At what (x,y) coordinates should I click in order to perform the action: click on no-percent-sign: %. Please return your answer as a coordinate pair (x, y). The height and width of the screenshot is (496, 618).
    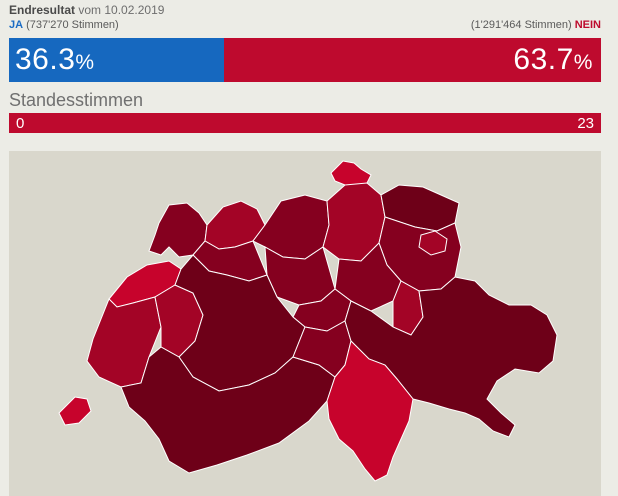
    Looking at the image, I should click on (583, 62).